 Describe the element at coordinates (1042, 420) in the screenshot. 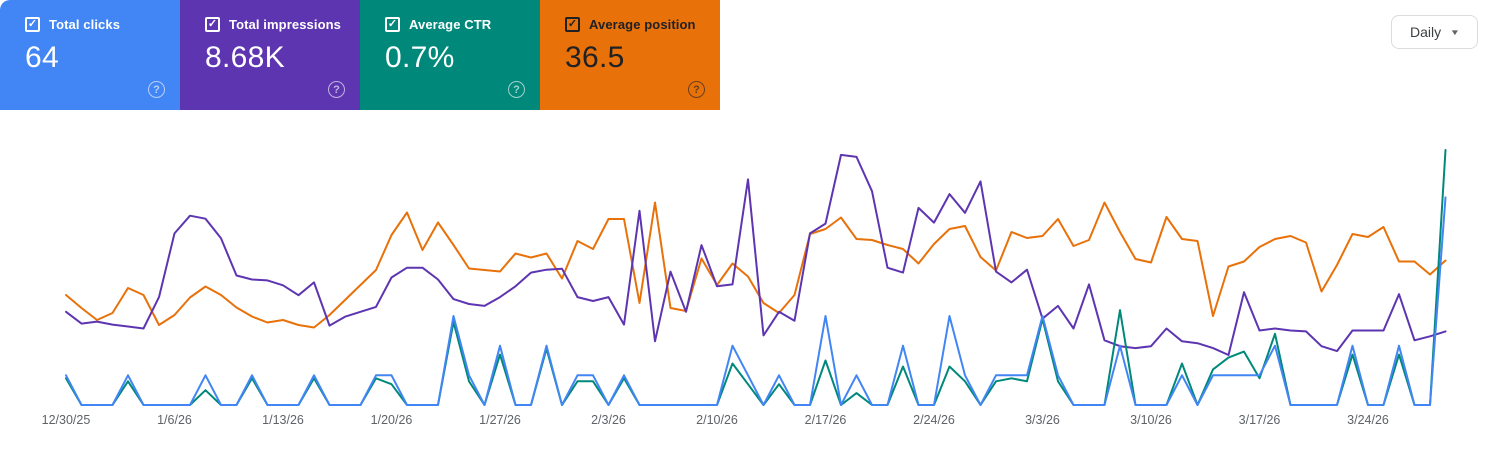

I see `x-axis-label: 3/3/26` at that location.